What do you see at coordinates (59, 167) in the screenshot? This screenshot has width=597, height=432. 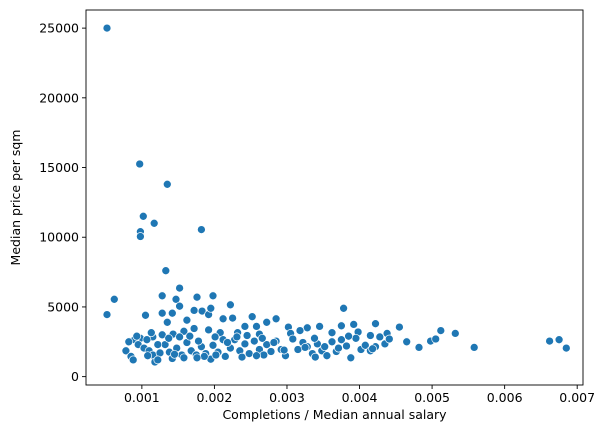 I see `y-tick-label: 15000` at bounding box center [59, 167].